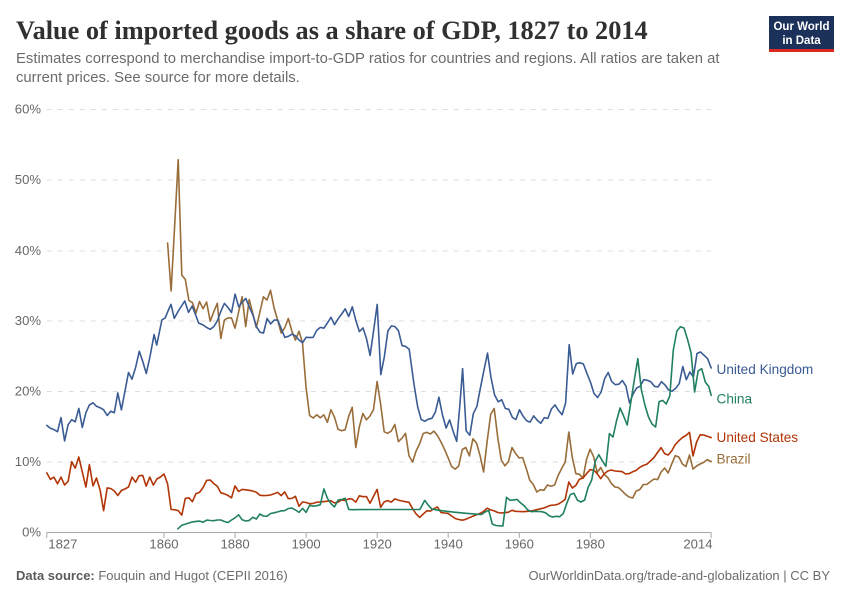 This screenshot has height=600, width=850. What do you see at coordinates (306, 544) in the screenshot?
I see `svg-text: 1900` at bounding box center [306, 544].